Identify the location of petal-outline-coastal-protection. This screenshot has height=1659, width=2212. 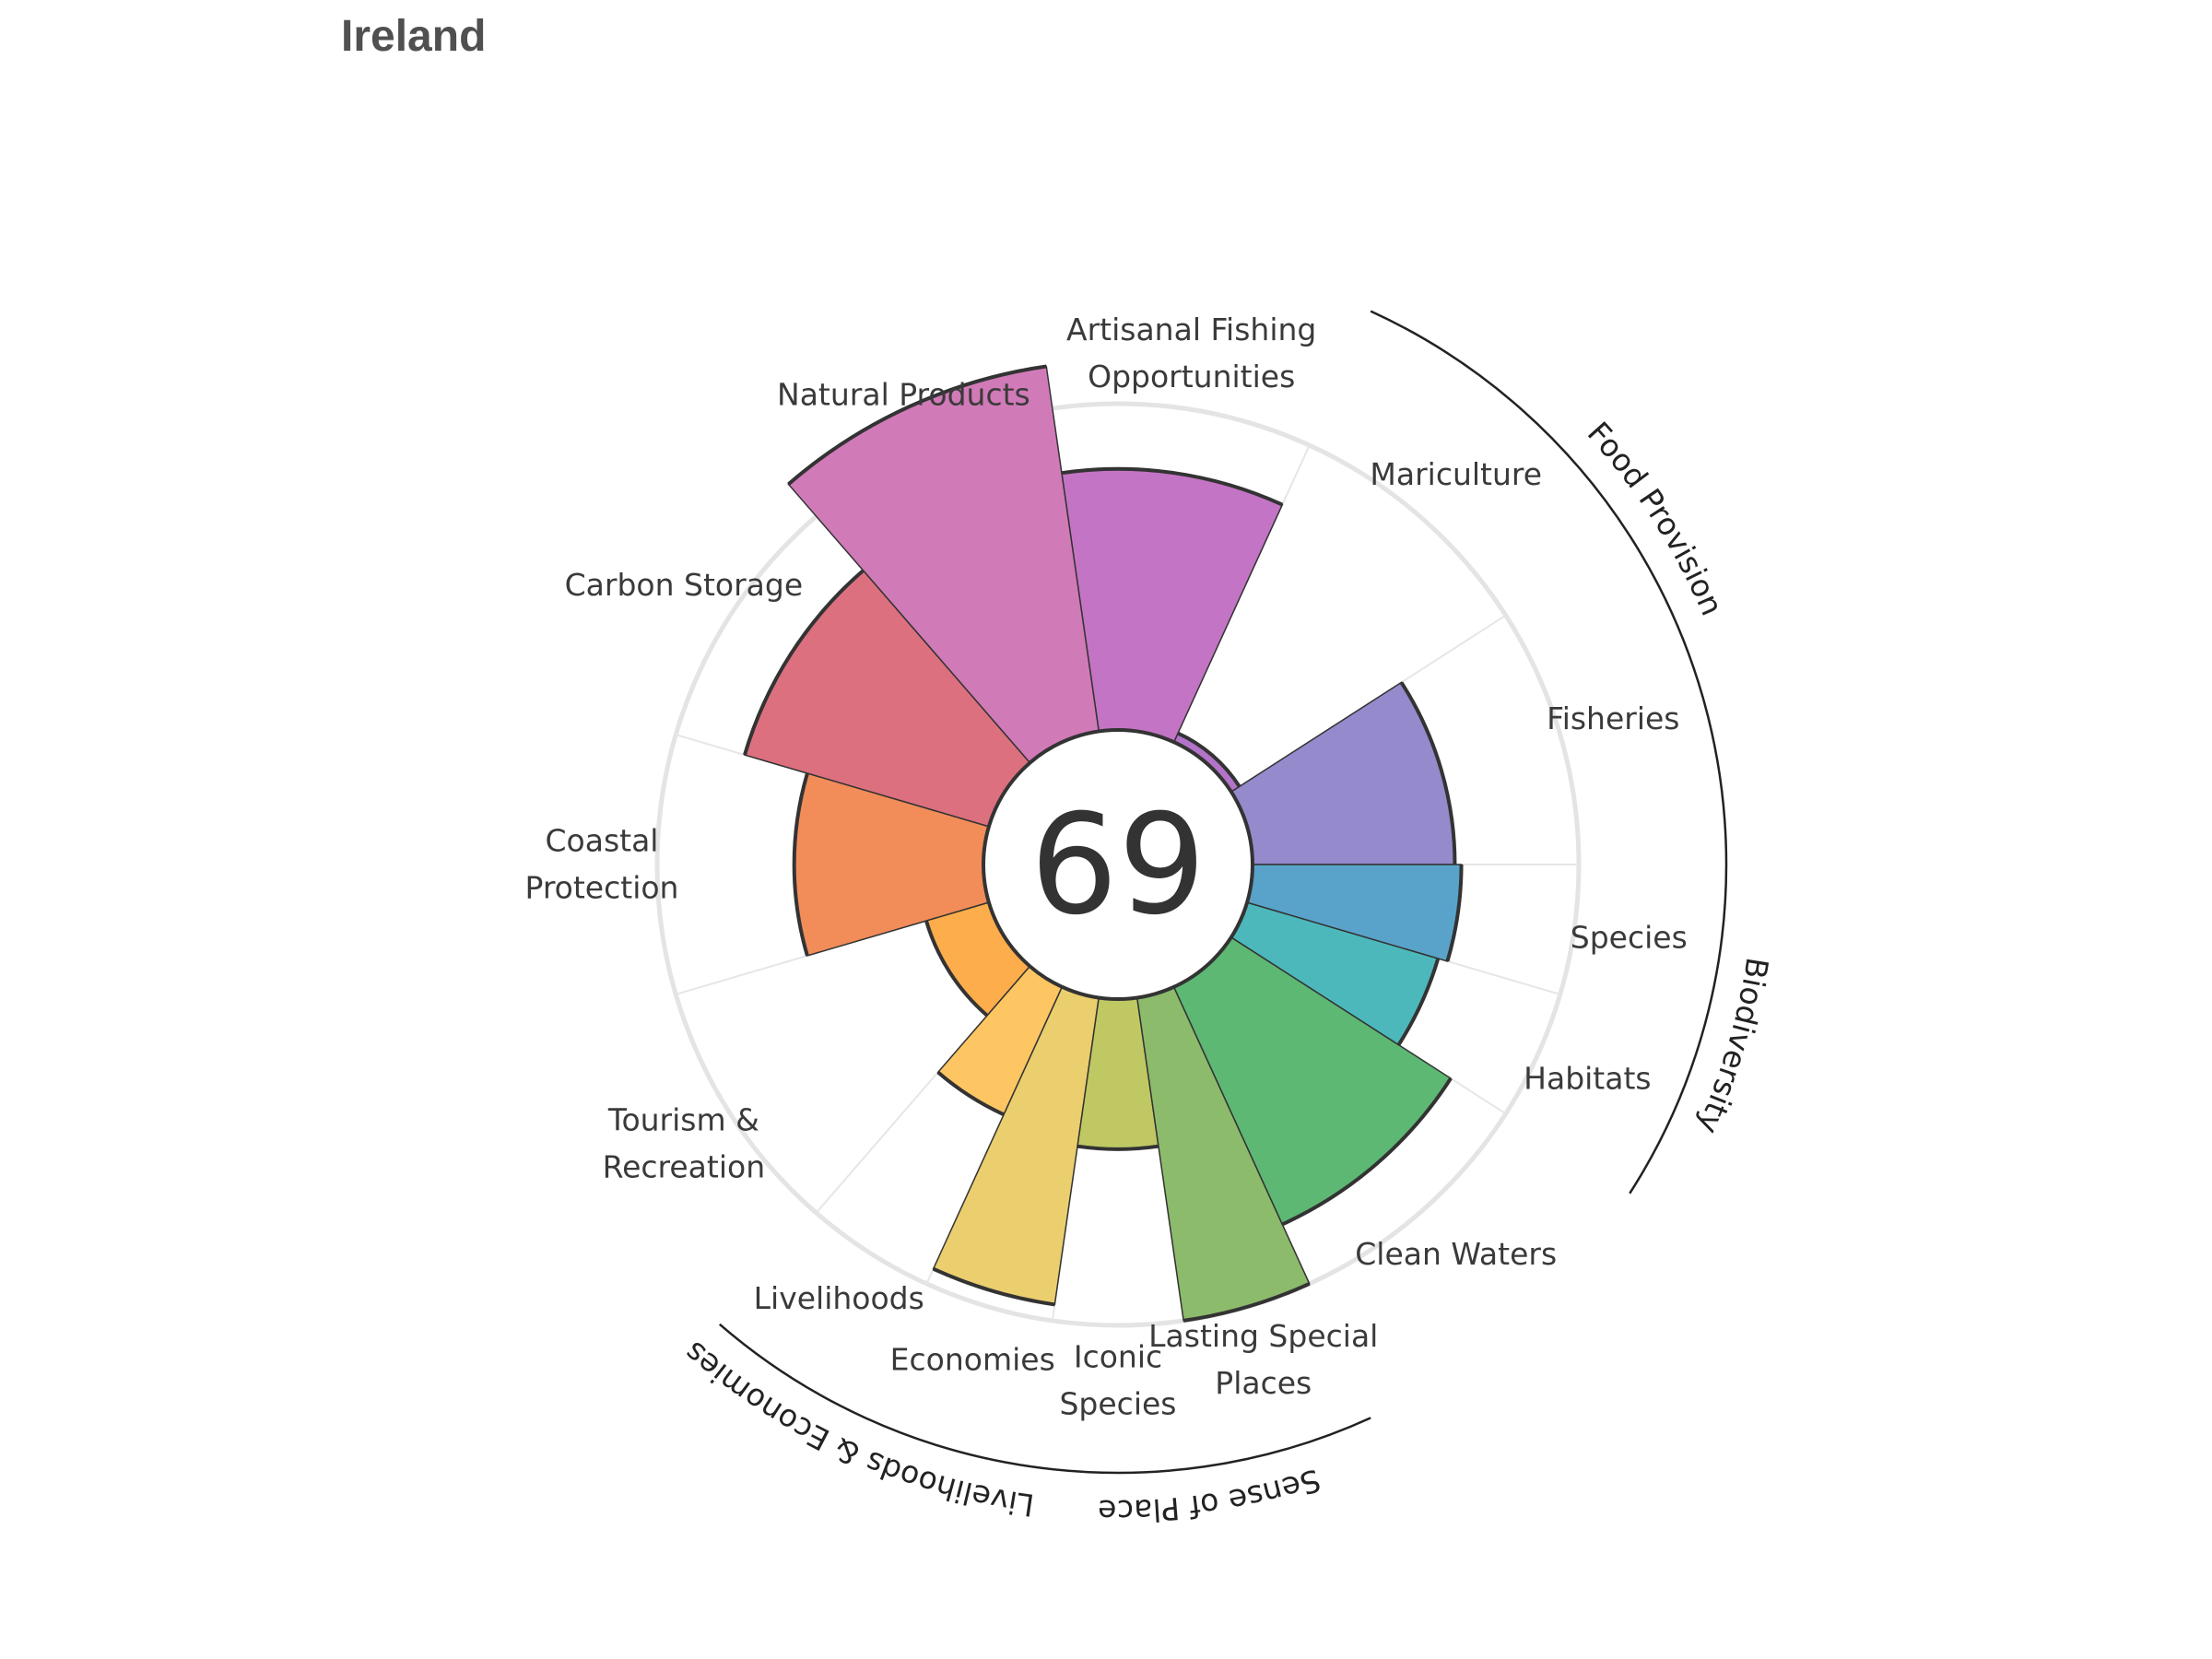
(800, 864).